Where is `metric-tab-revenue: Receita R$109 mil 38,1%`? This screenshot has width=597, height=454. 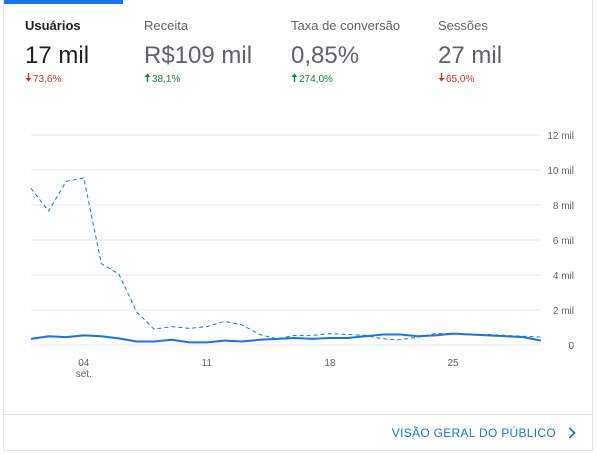 metric-tab-revenue: Receita R$109 mil 38,1% is located at coordinates (214, 51).